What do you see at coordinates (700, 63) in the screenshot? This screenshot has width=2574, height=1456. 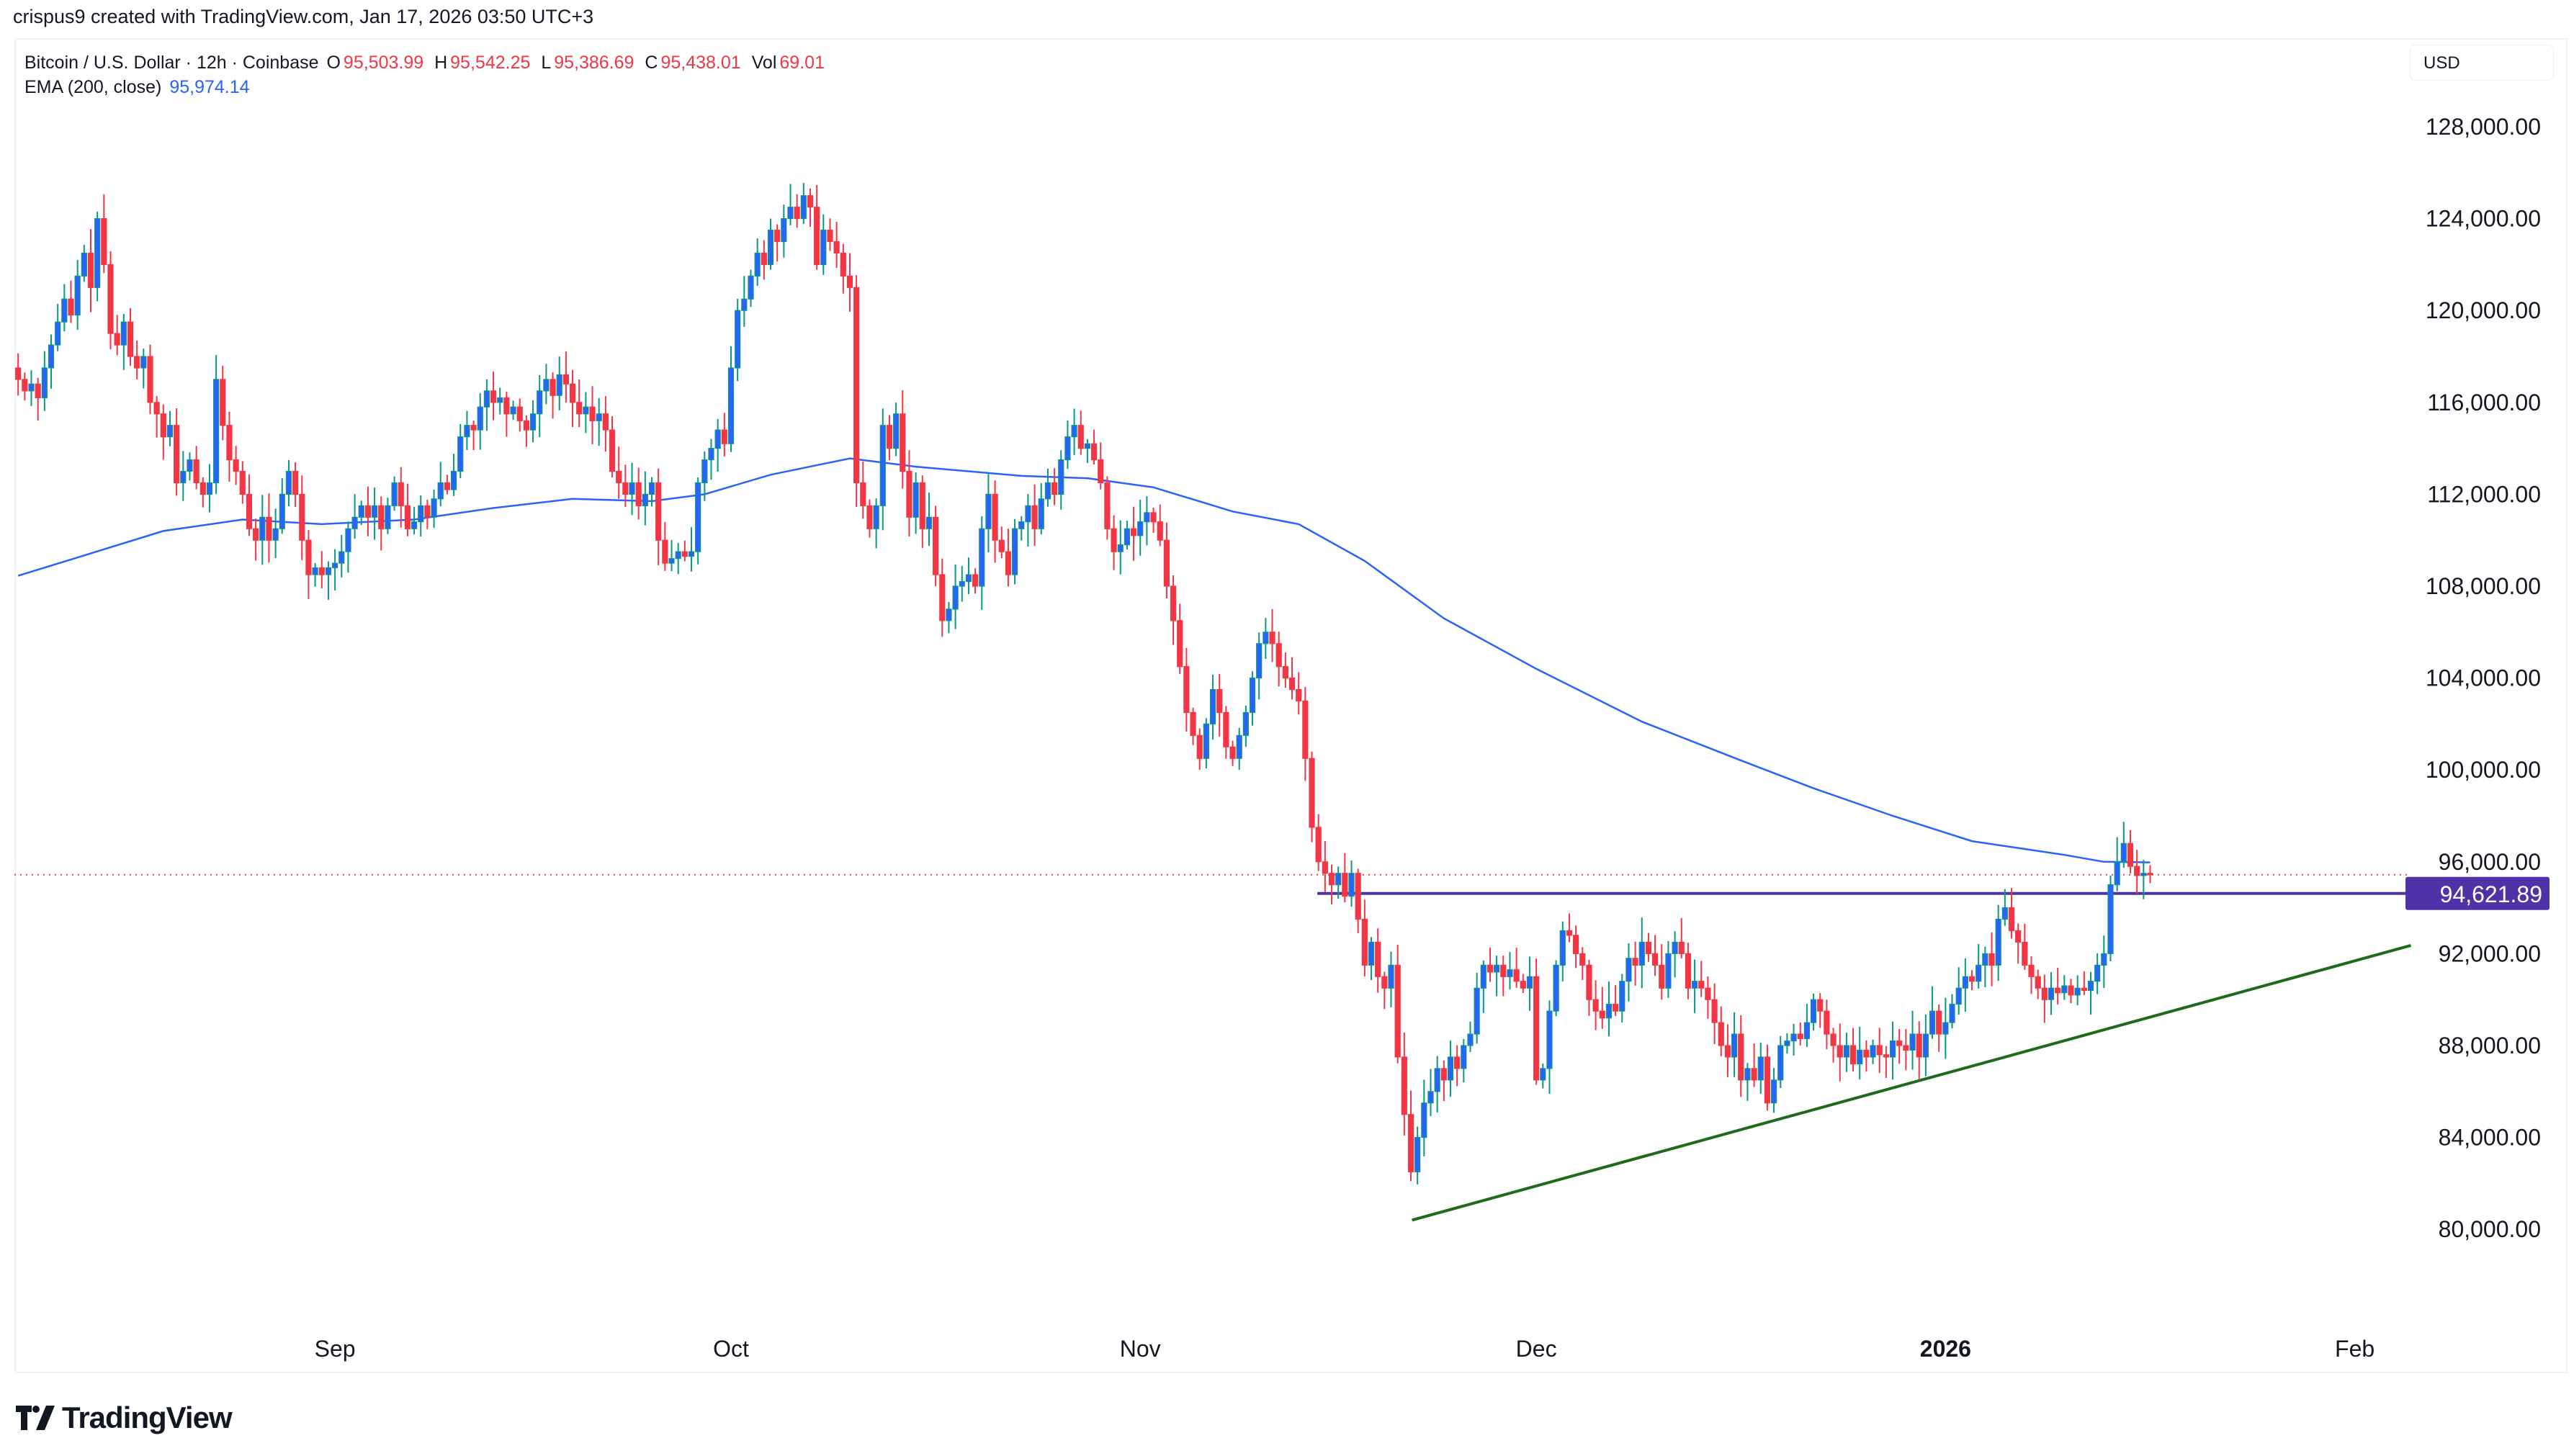 I see `close-value: 95,438.01` at bounding box center [700, 63].